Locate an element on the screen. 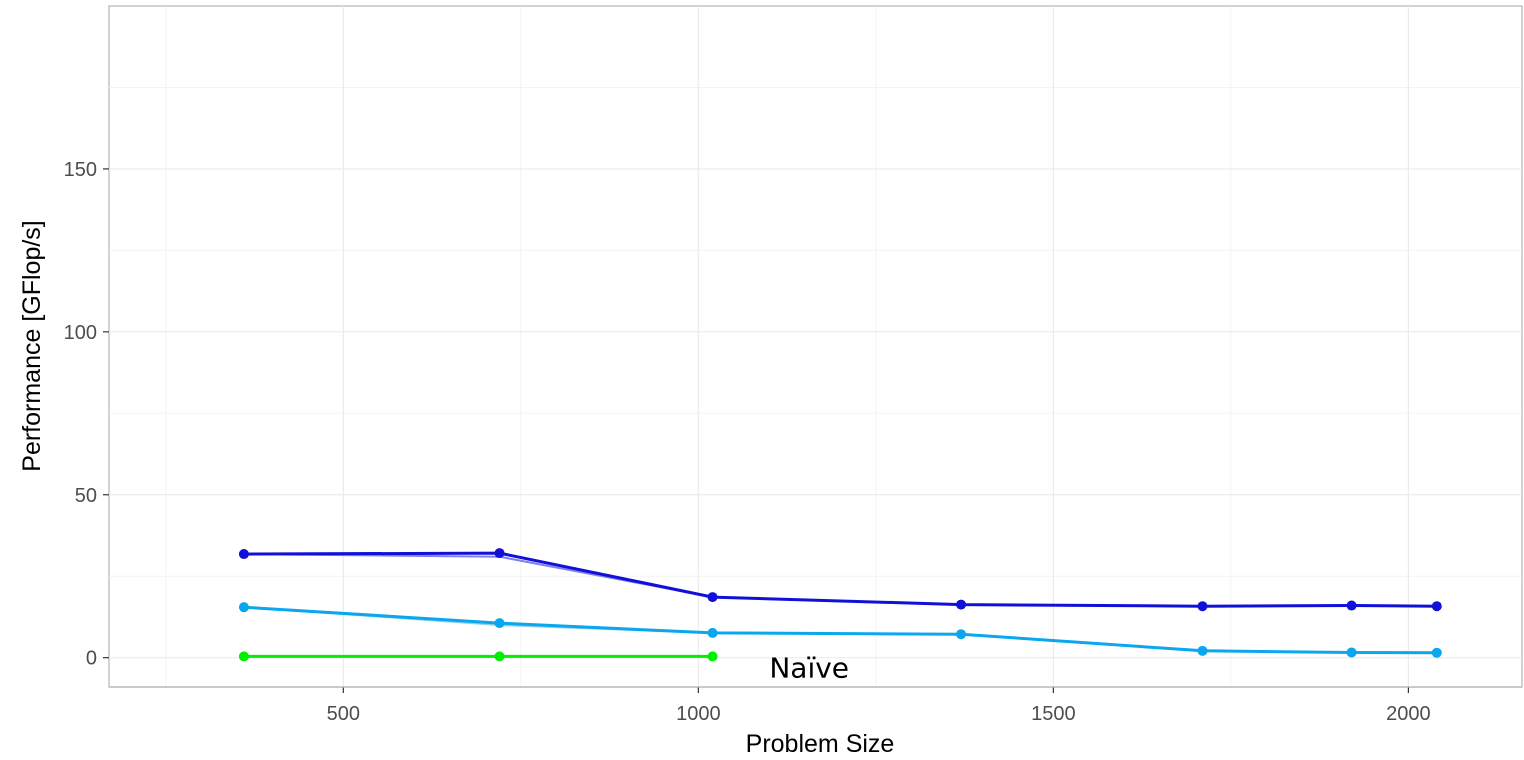 The image size is (1524, 760). y-axis-title: Performance [GFlop/s] is located at coordinates (32, 345).